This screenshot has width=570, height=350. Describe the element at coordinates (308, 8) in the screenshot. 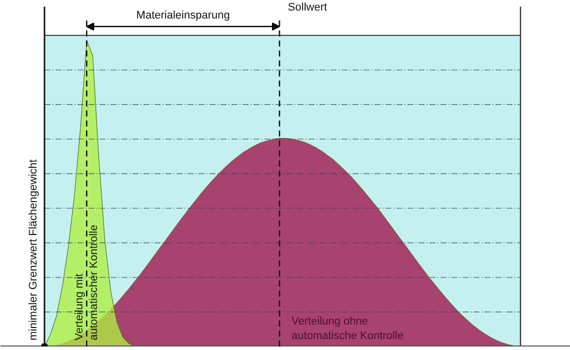

I see `text: Sollwert` at that location.